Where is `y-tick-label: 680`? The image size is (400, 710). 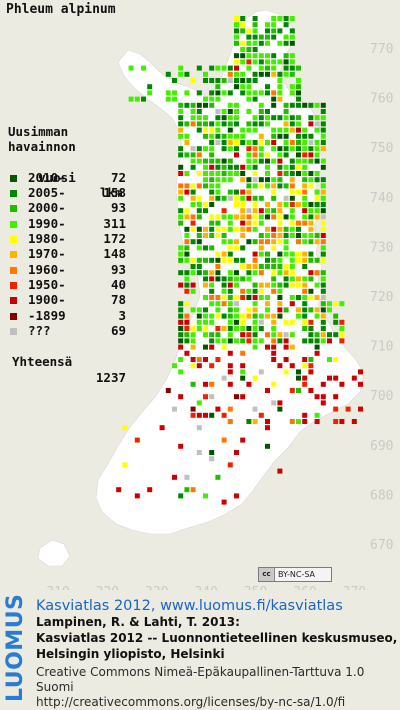
y-tick-label: 680 is located at coordinates (381, 495).